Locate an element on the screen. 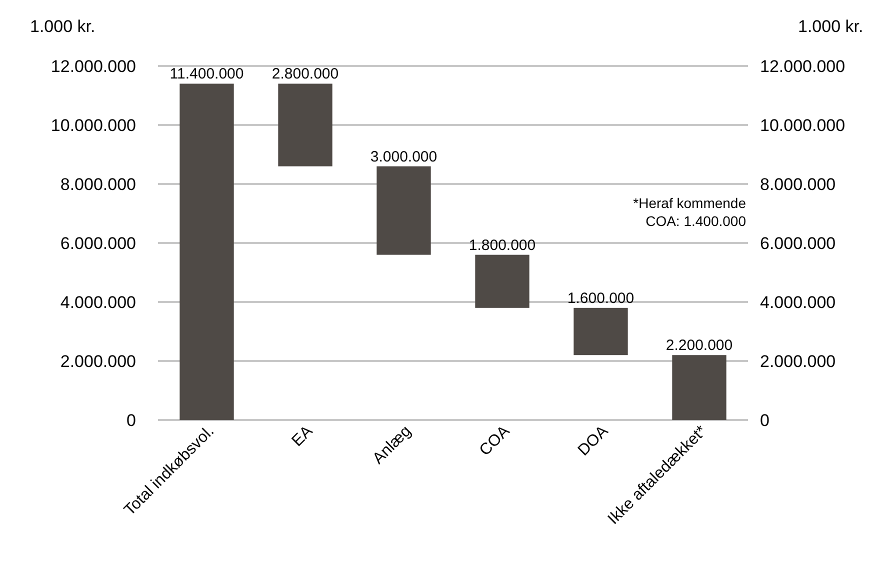  y-tick-label: 6.000.000 is located at coordinates (98, 243).